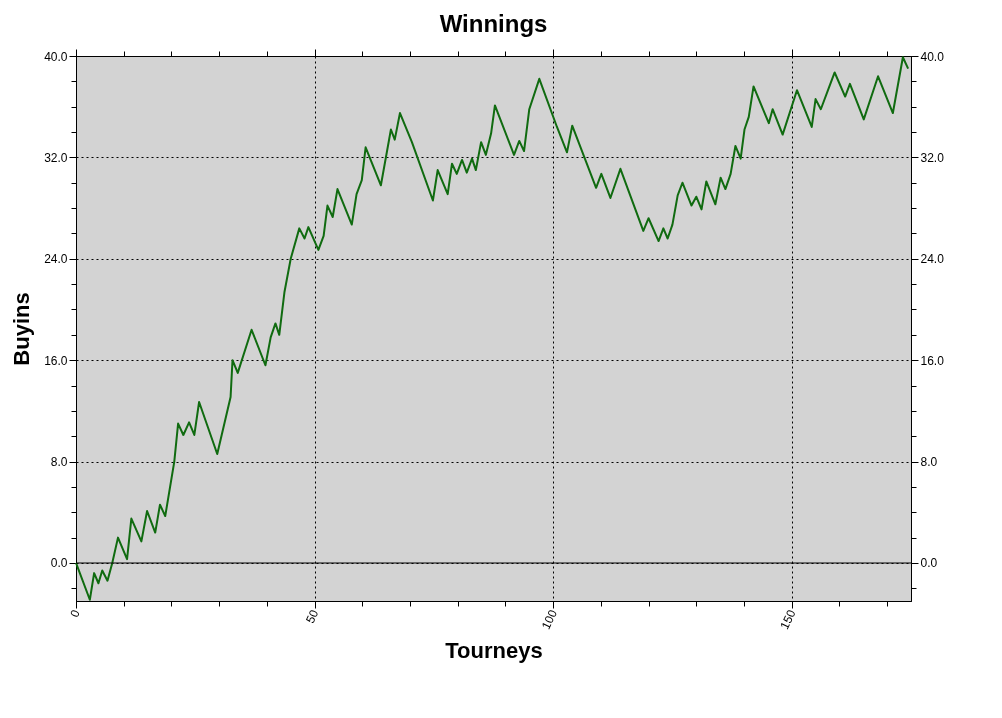 This screenshot has width=1002, height=718. What do you see at coordinates (56, 157) in the screenshot?
I see `y-tick-label: 32.0` at bounding box center [56, 157].